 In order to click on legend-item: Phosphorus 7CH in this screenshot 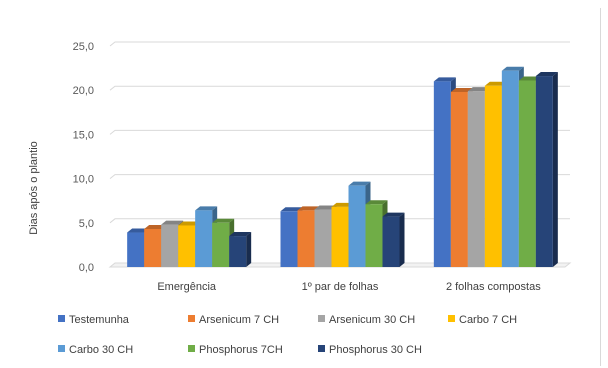, I will do `click(235, 350)`.